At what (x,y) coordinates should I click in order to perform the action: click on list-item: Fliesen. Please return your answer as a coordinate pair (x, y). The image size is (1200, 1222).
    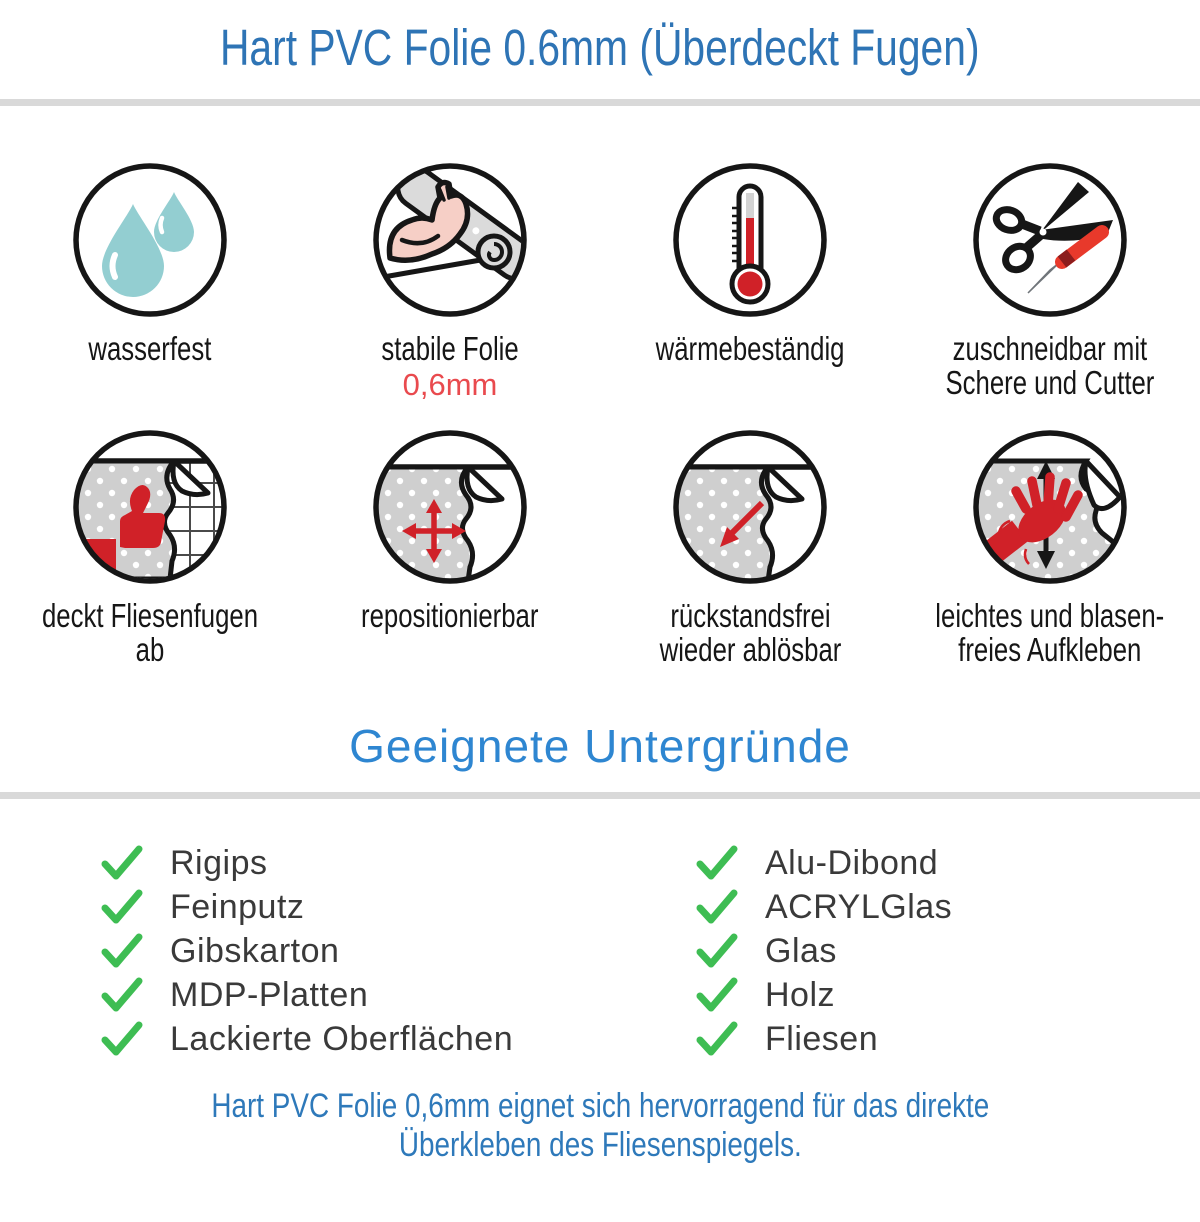
    Looking at the image, I should click on (823, 1039).